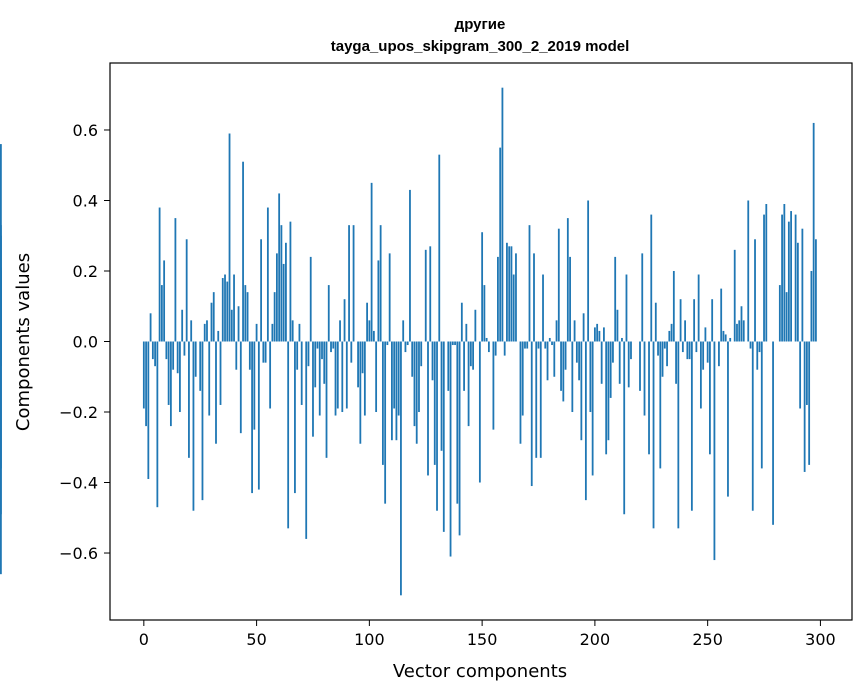 Image resolution: width=867 pixels, height=696 pixels. Describe the element at coordinates (595, 639) in the screenshot. I see `x-tick-label: 200` at that location.